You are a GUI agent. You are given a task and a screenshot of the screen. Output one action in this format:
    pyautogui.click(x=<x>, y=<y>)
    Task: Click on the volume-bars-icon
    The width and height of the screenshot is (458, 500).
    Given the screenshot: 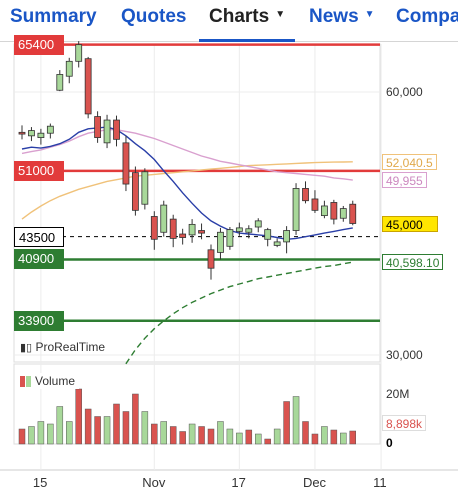 What is the action you would take?
    pyautogui.click(x=22, y=382)
    